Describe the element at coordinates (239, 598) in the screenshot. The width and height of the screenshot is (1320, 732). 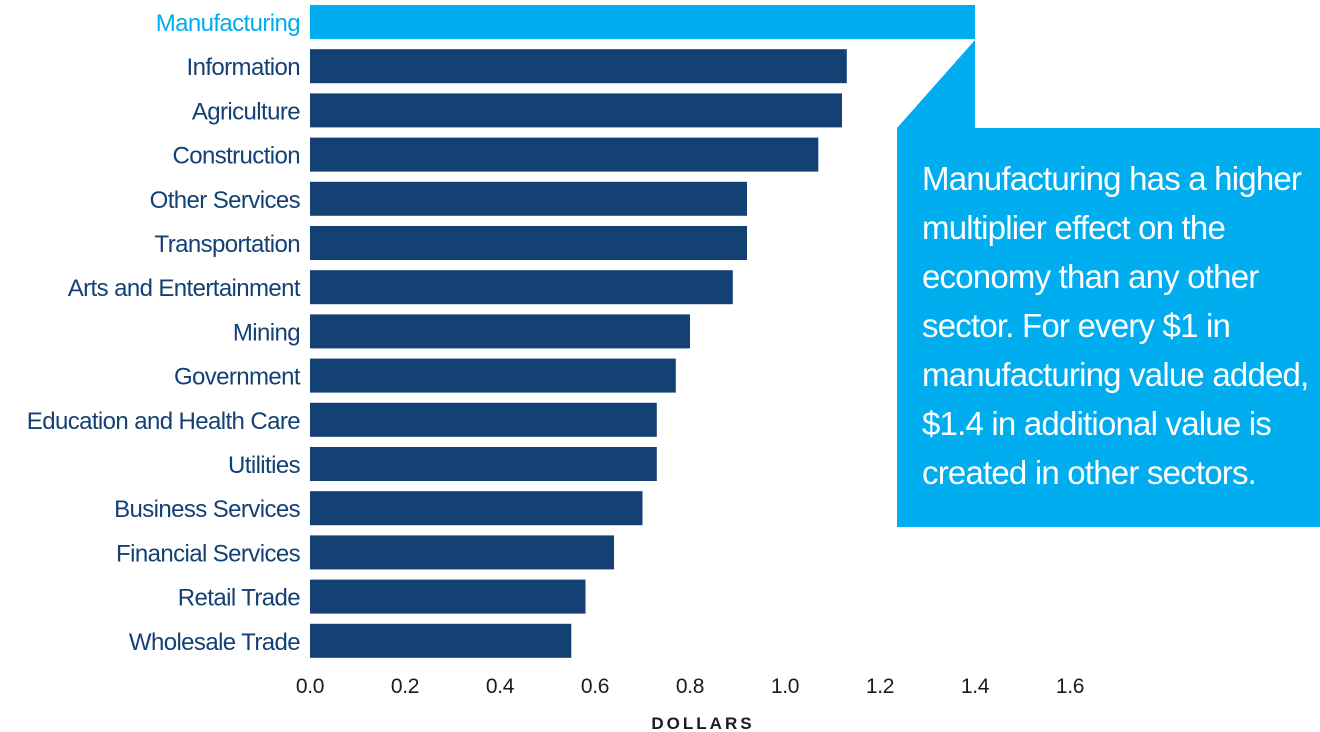
I see `category-label: Retail Trade` at that location.